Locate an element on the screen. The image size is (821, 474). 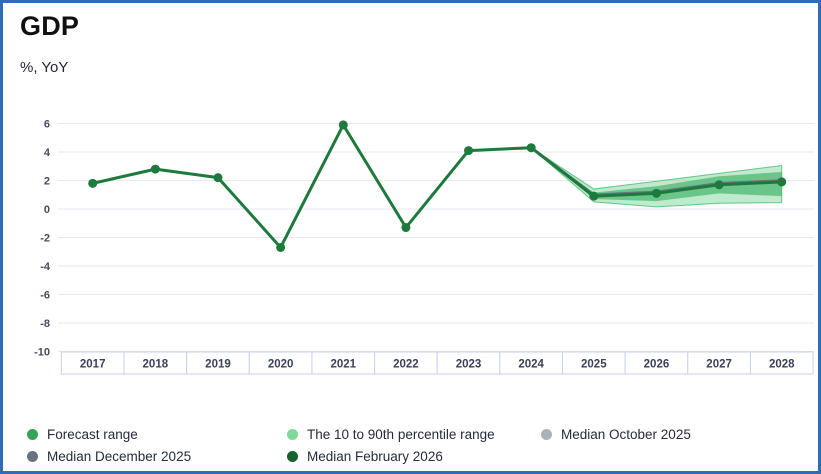
svg-text: -4 is located at coordinates (45, 267).